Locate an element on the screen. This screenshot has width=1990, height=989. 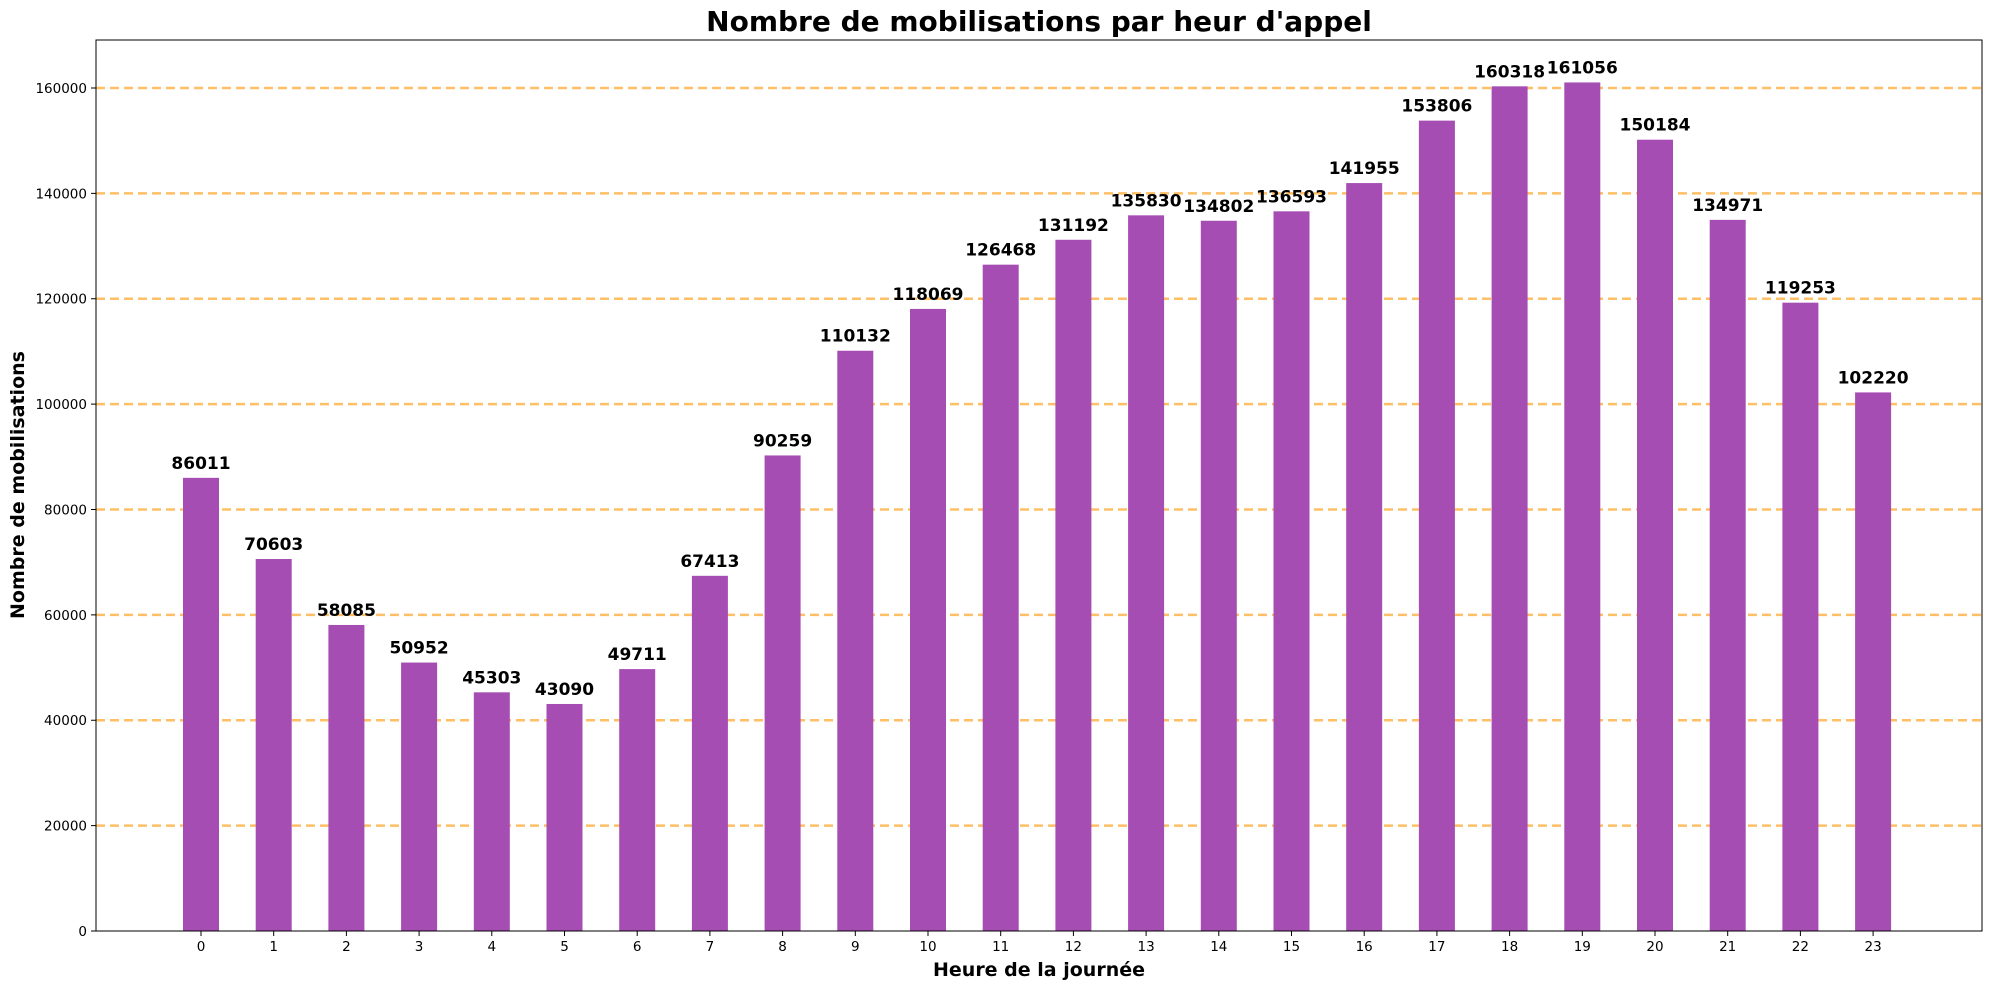
x-tick-label: 14 is located at coordinates (1218, 947).